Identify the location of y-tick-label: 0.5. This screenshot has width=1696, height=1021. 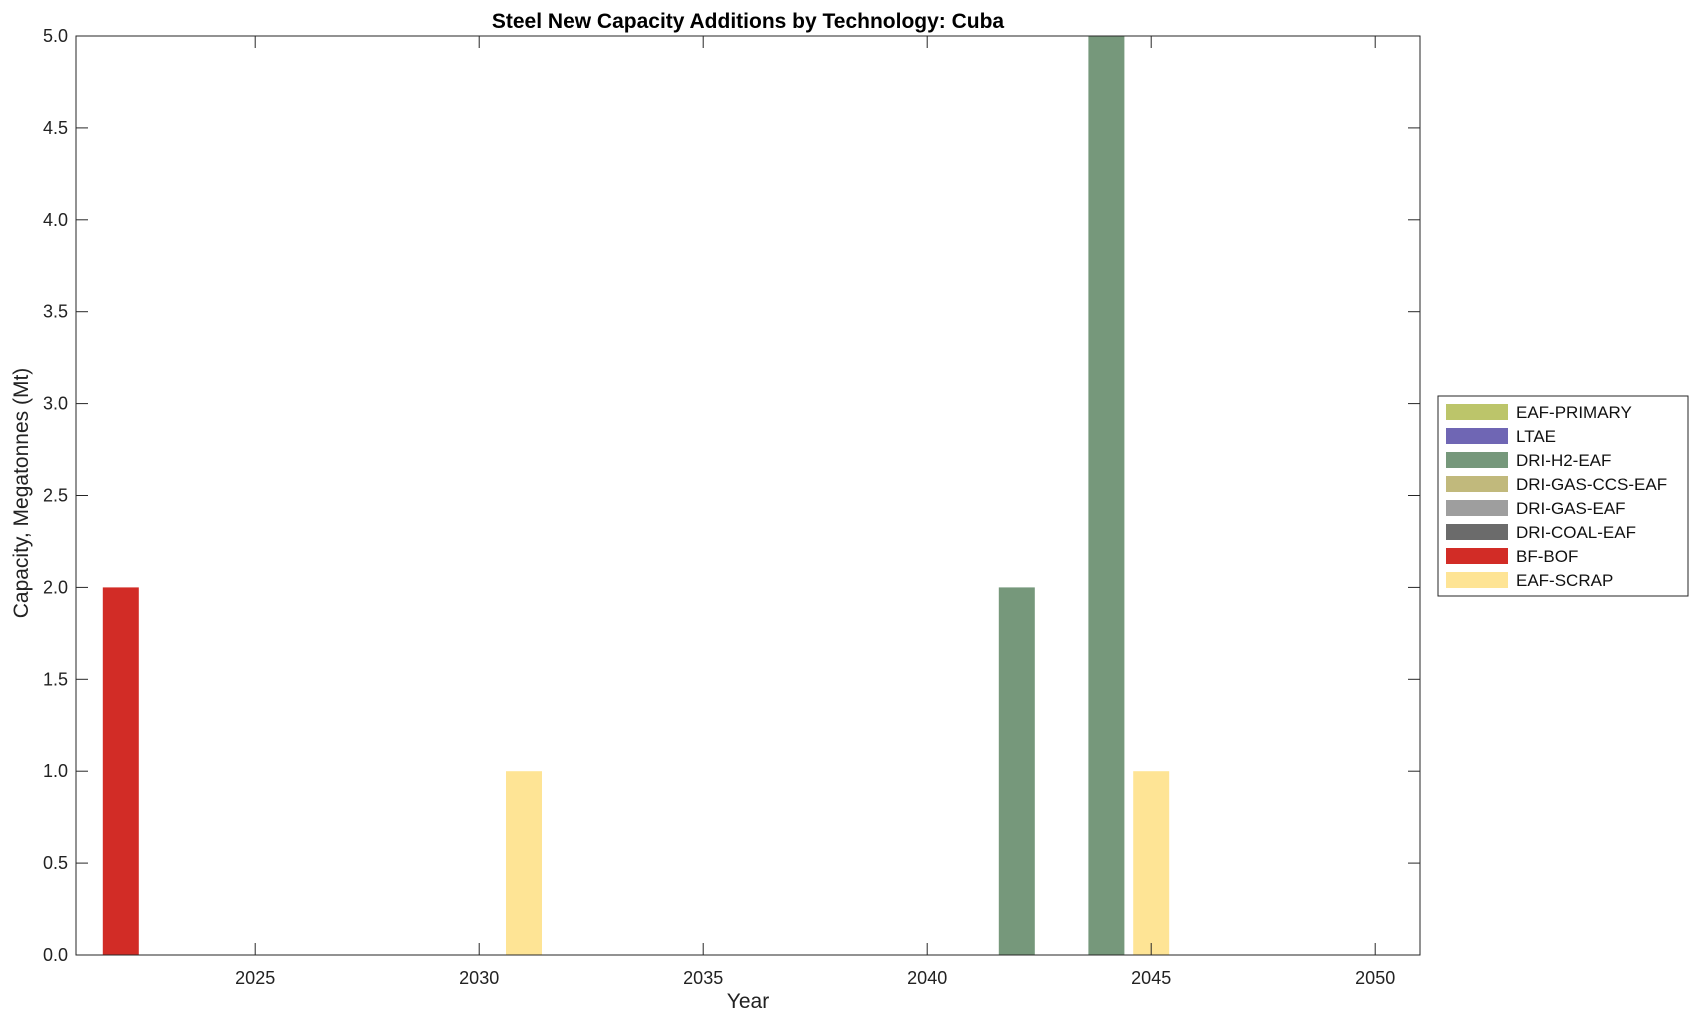
(55, 863).